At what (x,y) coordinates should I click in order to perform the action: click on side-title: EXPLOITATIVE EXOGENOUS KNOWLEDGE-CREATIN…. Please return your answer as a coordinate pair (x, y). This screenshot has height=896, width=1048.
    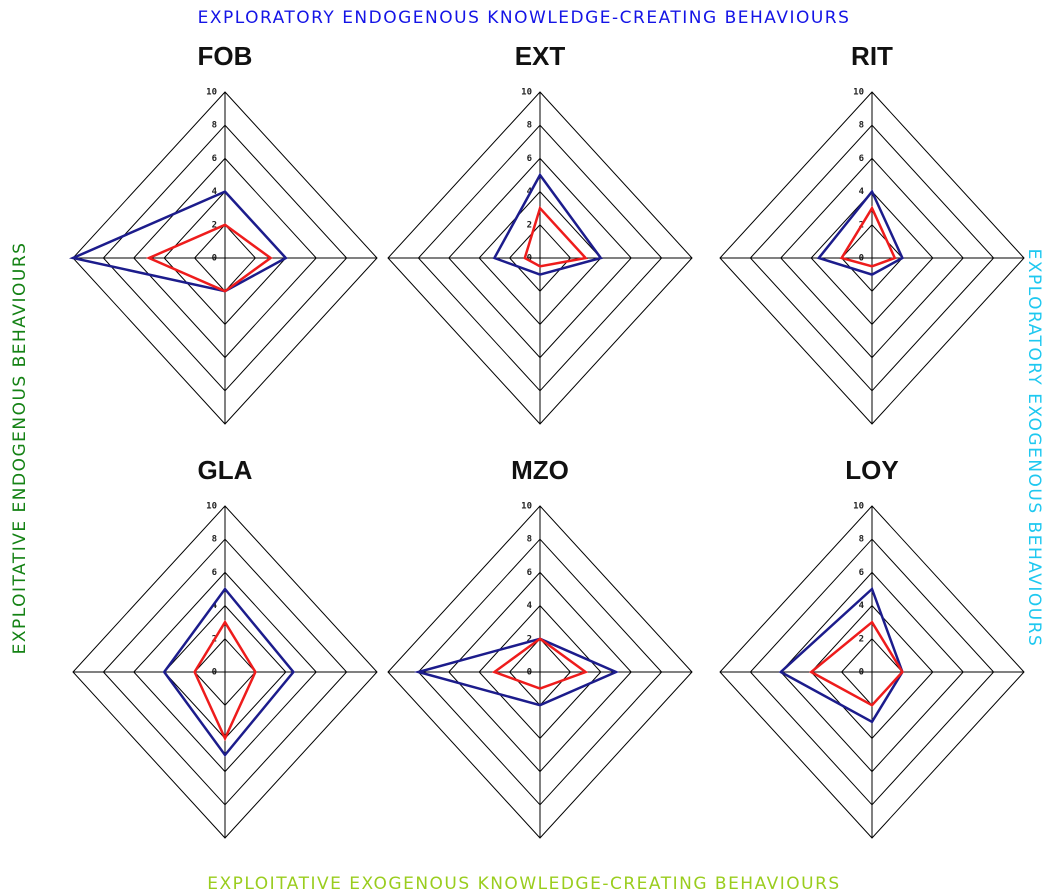
    Looking at the image, I should click on (523, 884).